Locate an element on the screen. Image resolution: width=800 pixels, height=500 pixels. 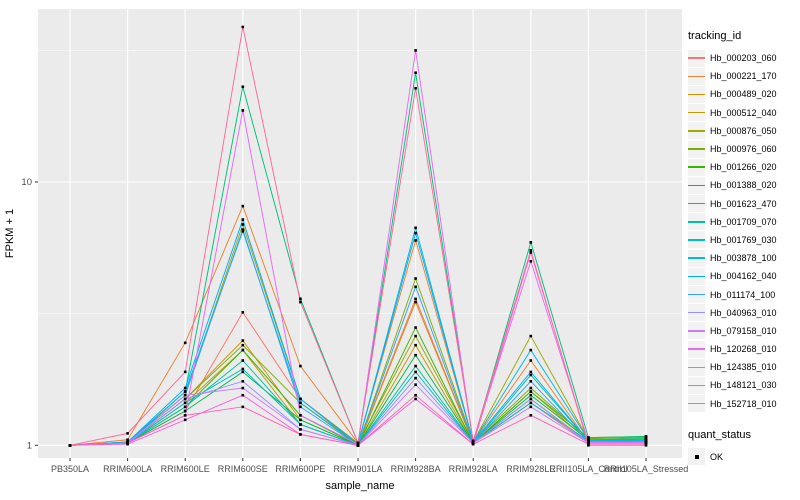
square-point-icon is located at coordinates (696, 456).